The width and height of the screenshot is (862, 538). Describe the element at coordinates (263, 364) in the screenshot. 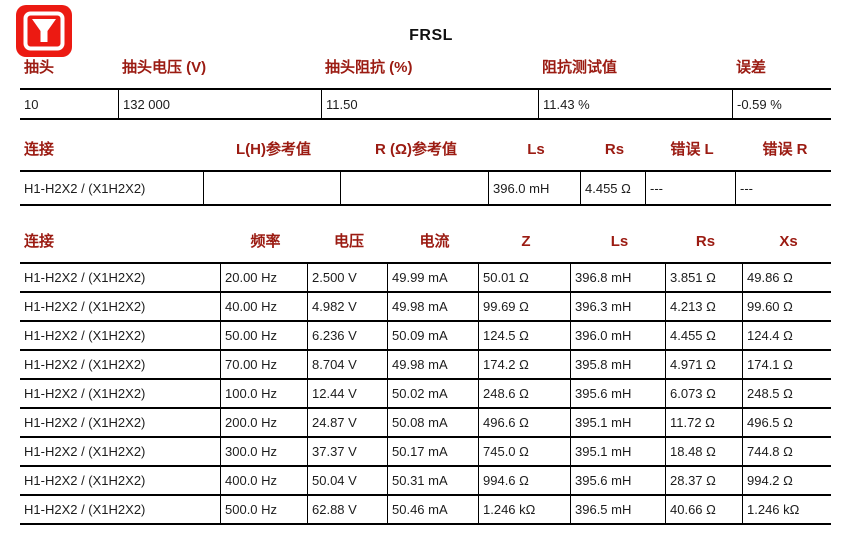

I see `table-cell: 70.00 Hz` at that location.